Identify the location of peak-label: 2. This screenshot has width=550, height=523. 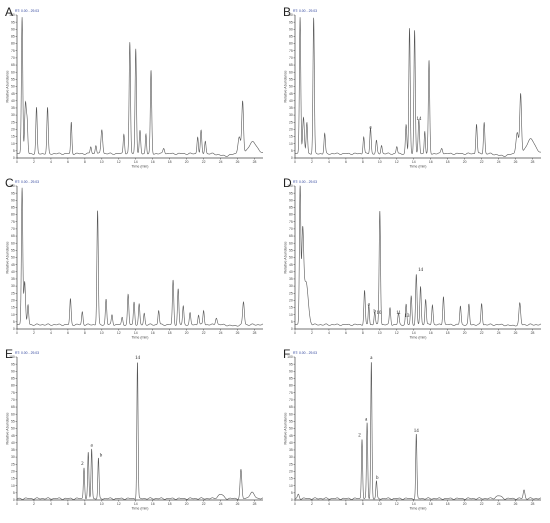
(82, 464).